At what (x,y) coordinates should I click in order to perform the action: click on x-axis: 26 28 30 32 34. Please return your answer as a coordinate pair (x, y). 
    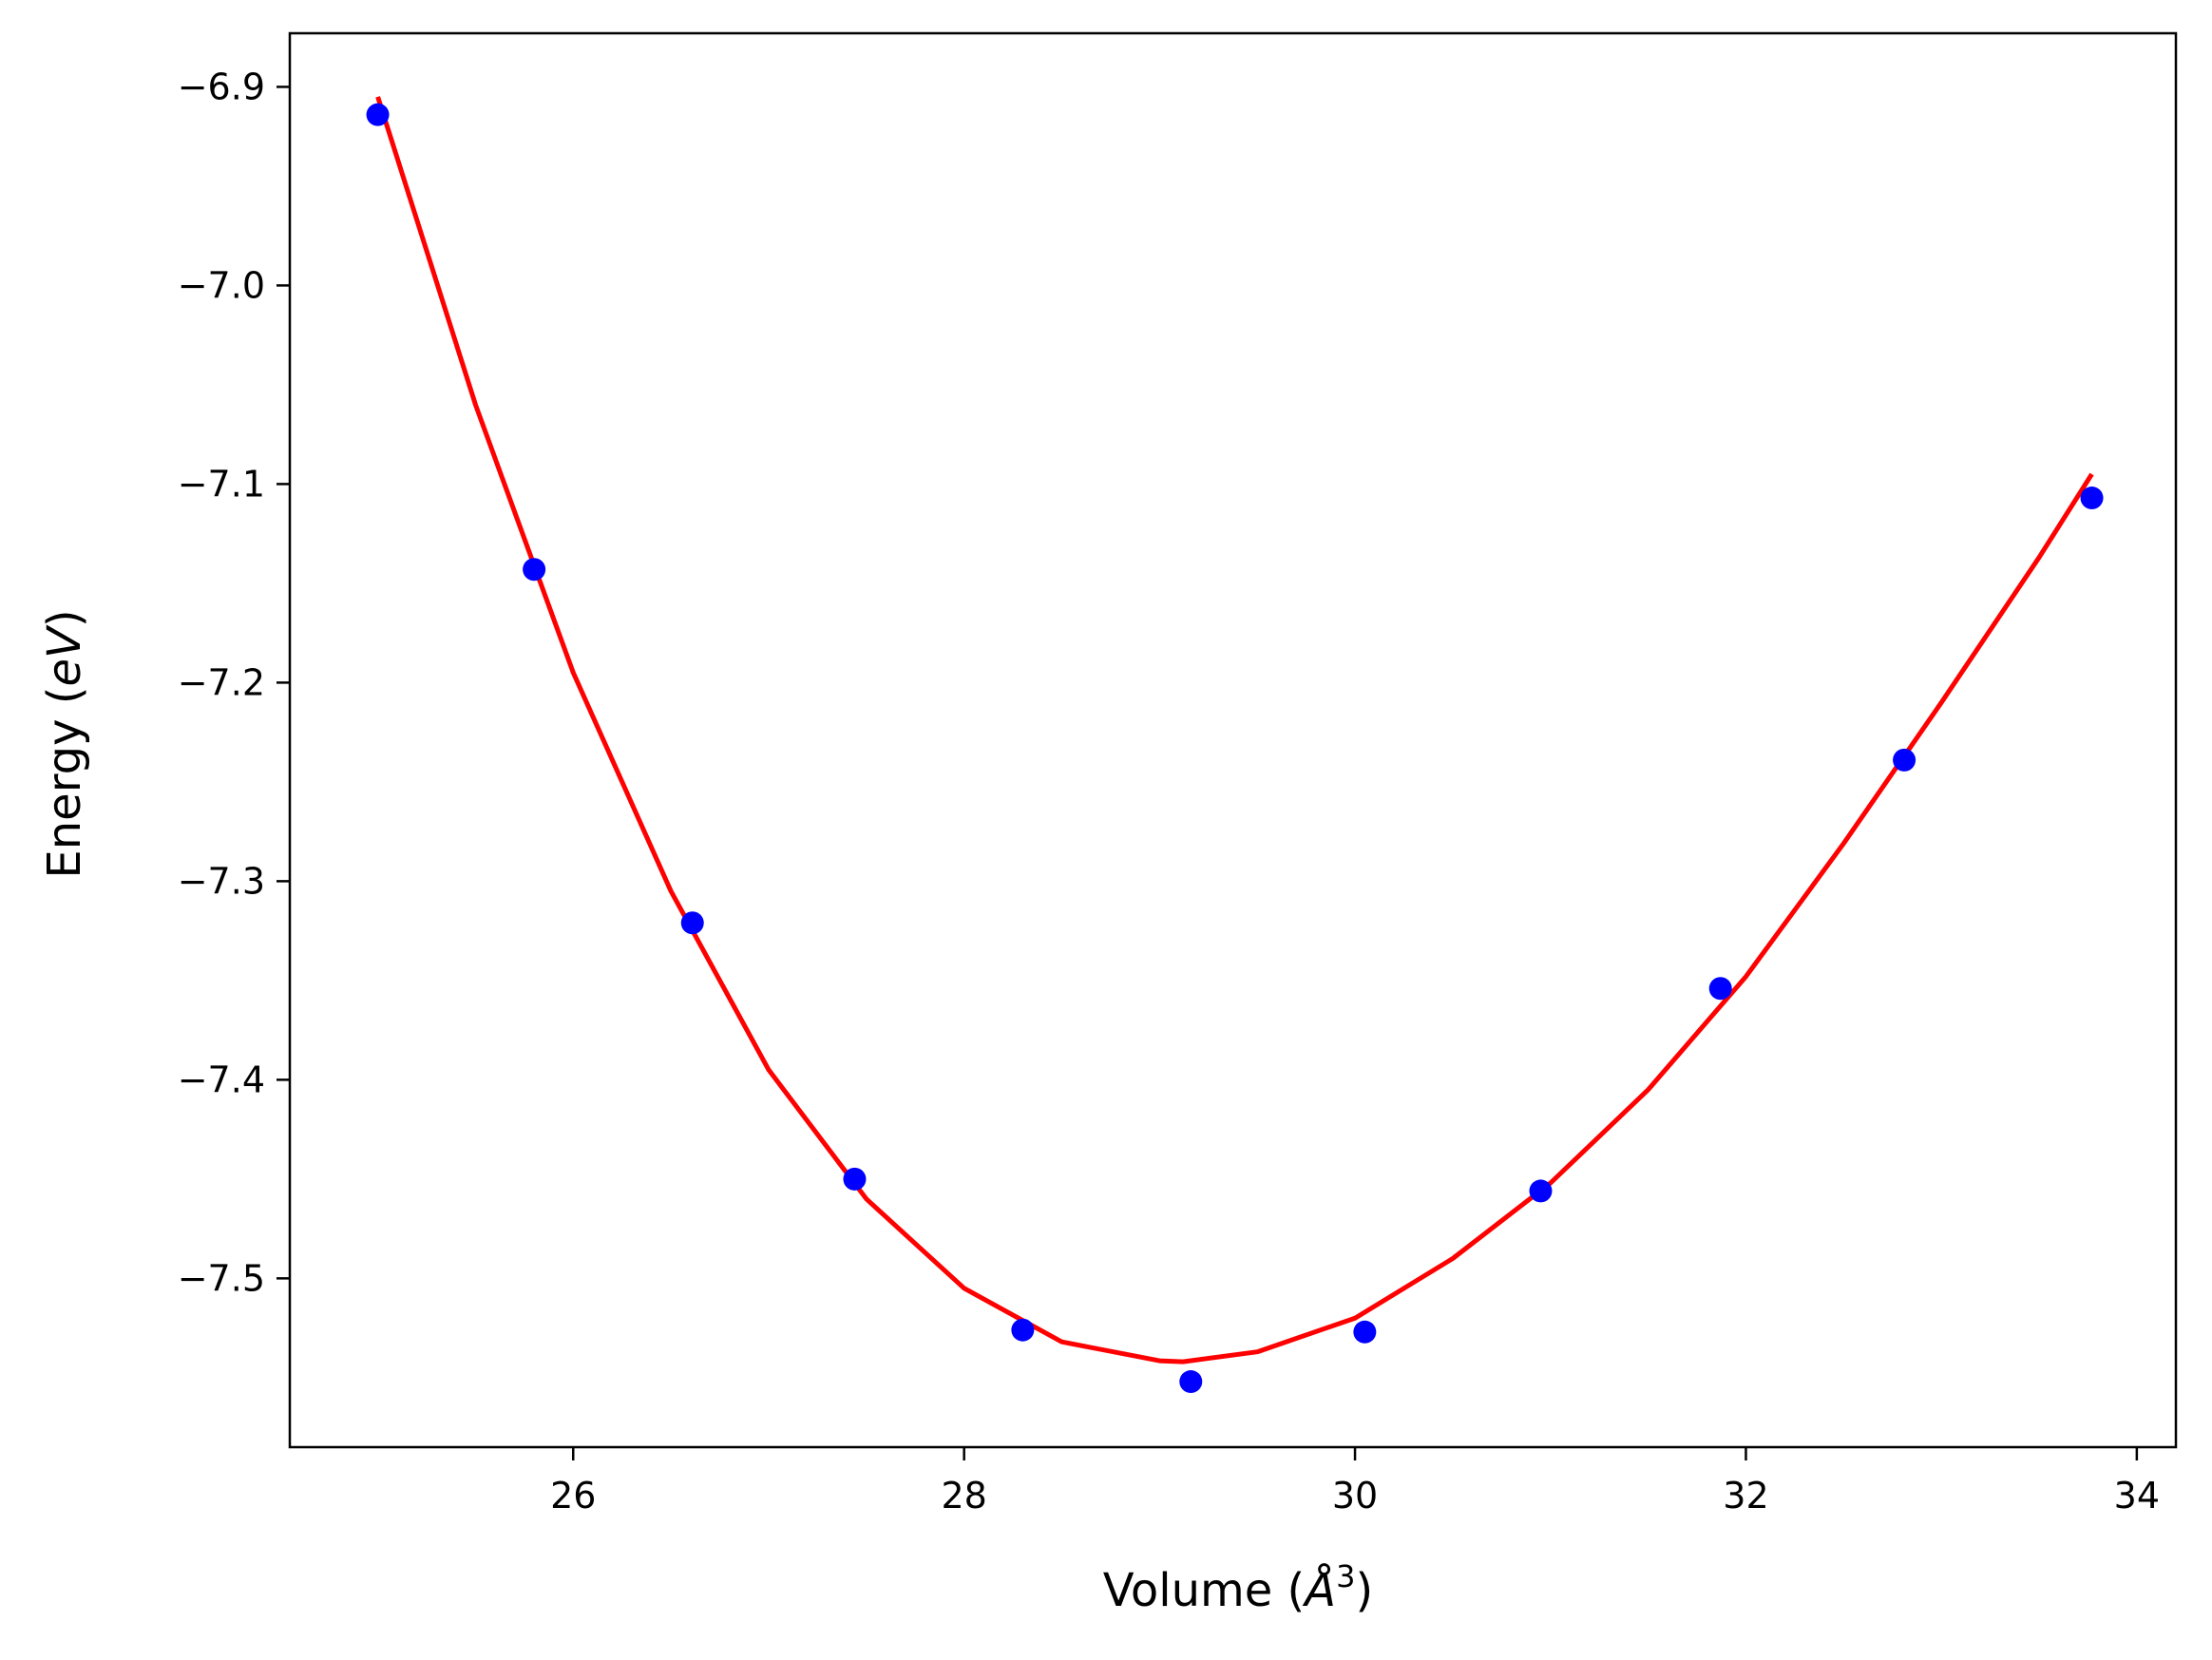
    Looking at the image, I should click on (1355, 1482).